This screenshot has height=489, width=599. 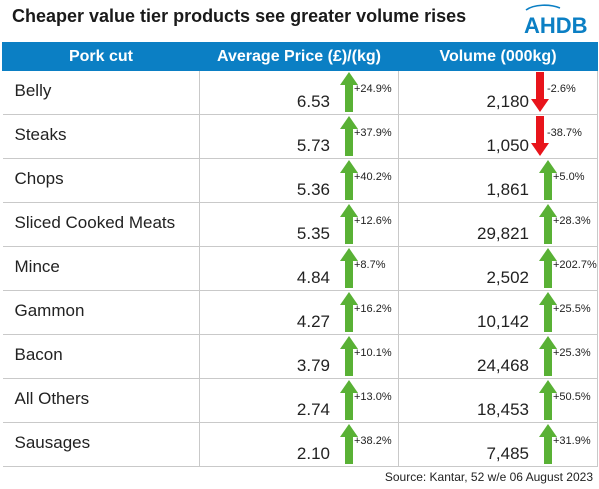 I want to click on price-value: 5.36, so click(x=313, y=189).